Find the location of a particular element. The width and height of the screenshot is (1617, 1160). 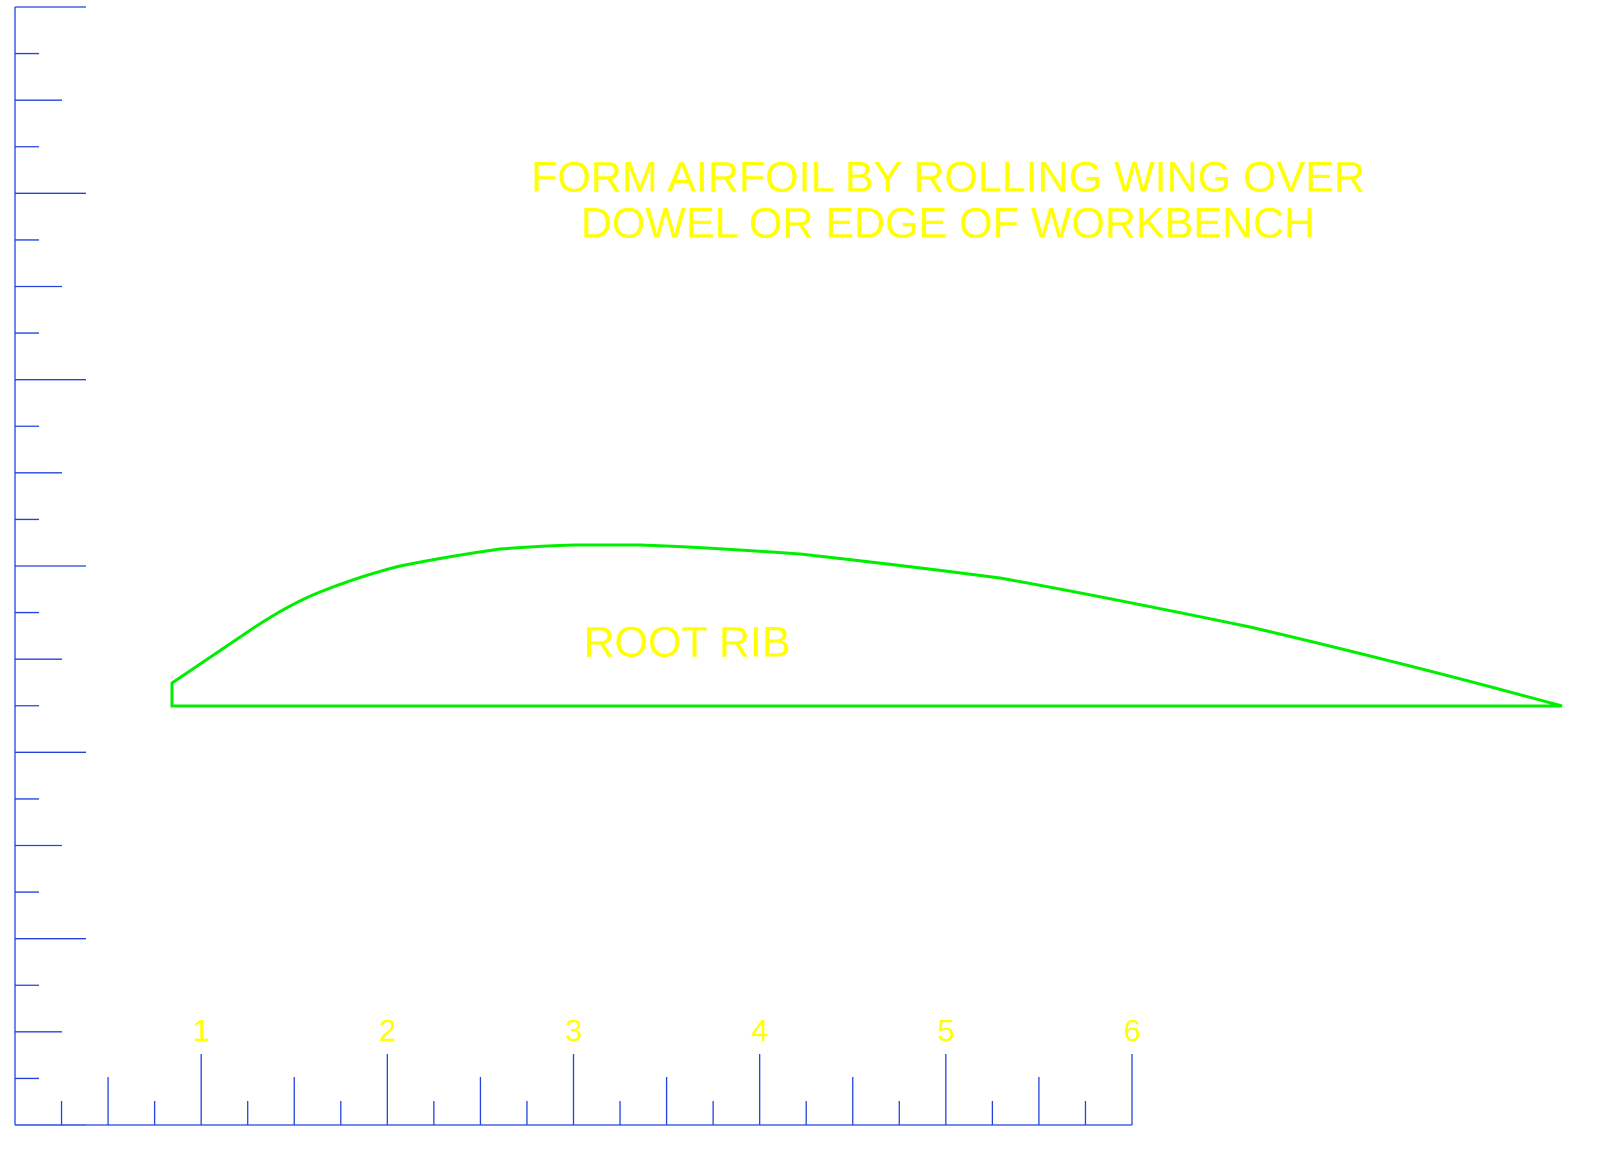

note-line: FORM AIRFOIL BY ROLLING WING OVER is located at coordinates (948, 177).